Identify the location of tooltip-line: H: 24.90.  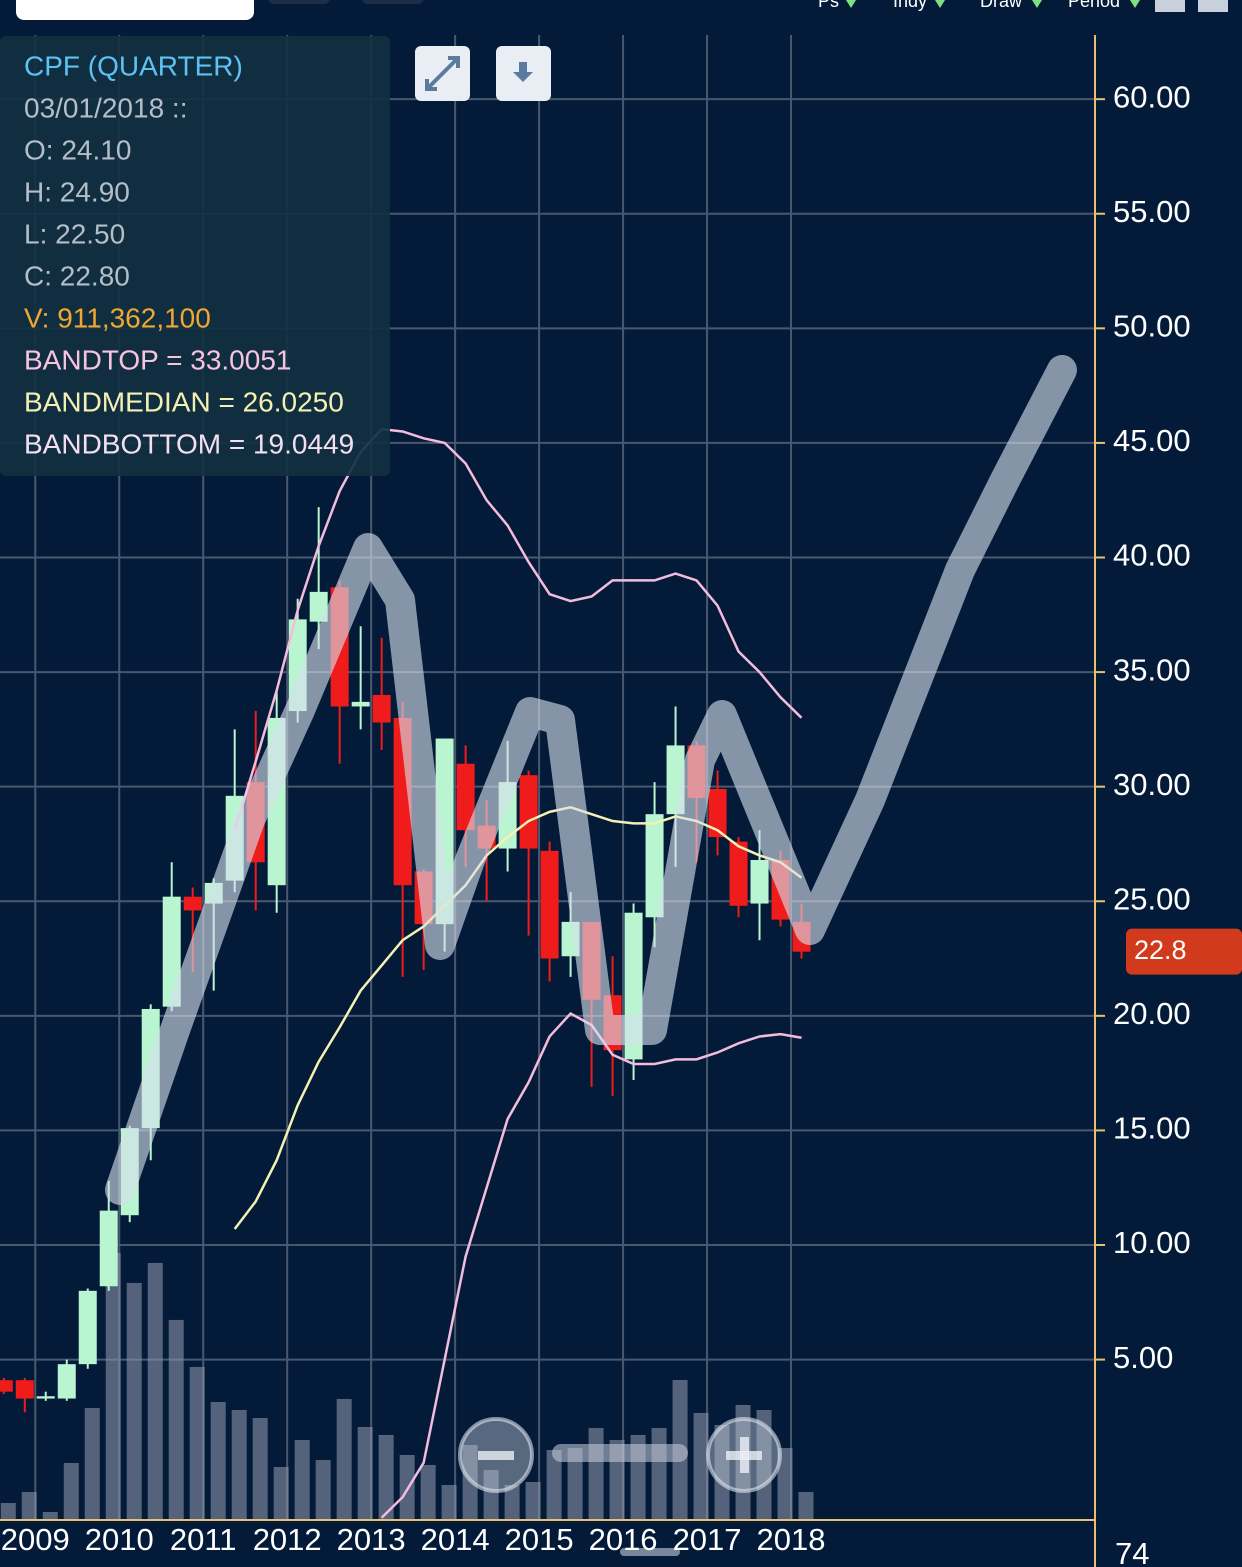
(77, 191).